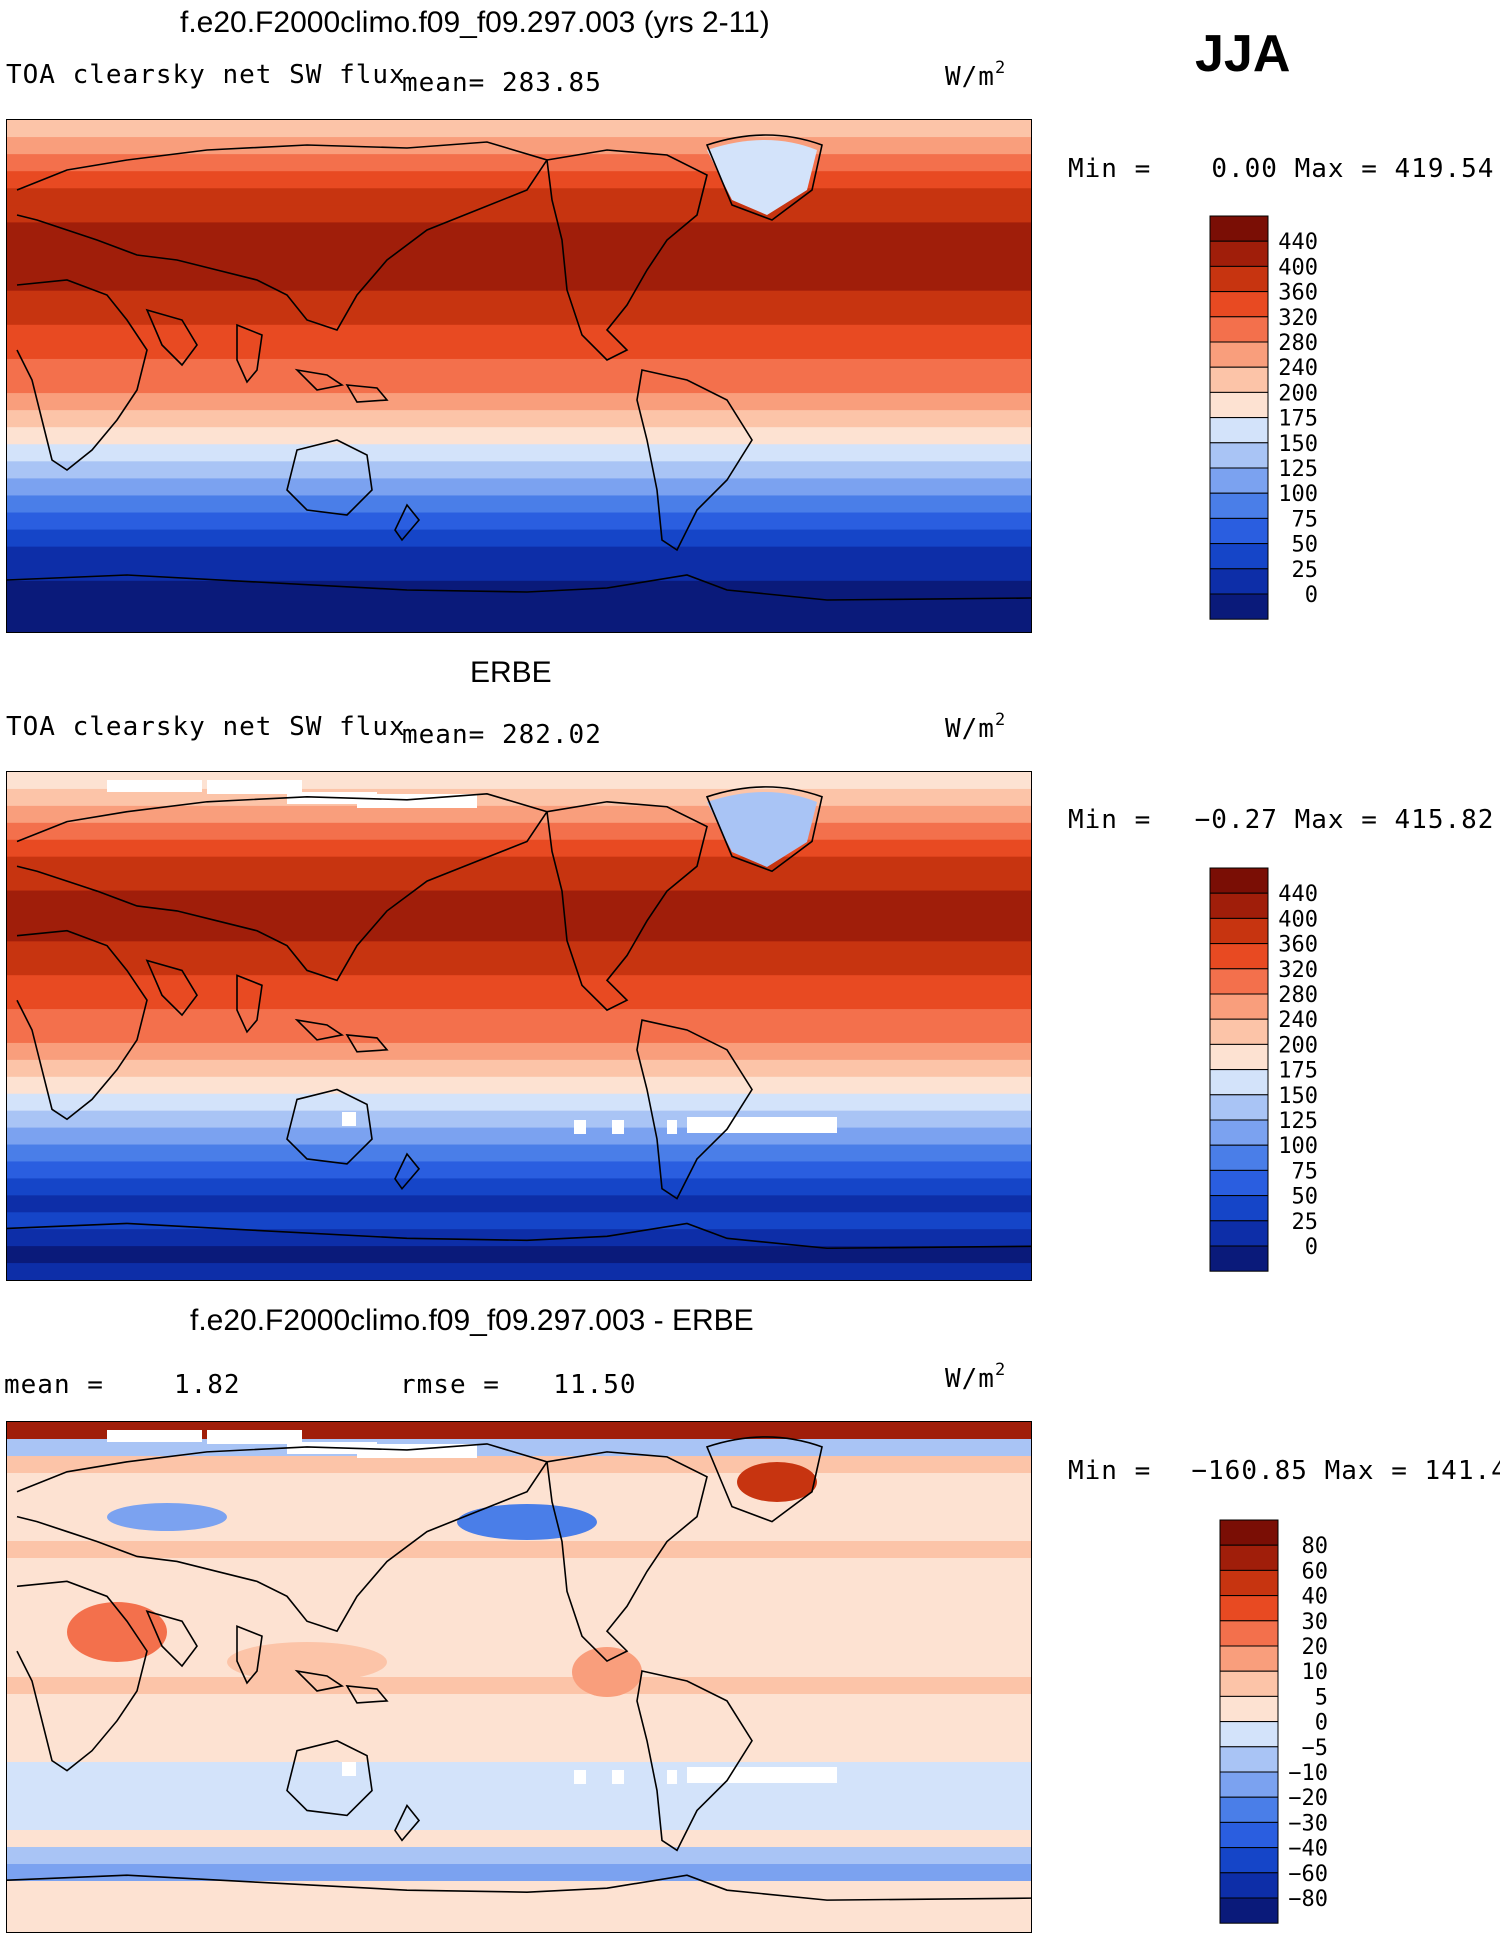 Image resolution: width=1500 pixels, height=1940 pixels. I want to click on colorbar-tick-label: 5, so click(1321, 1697).